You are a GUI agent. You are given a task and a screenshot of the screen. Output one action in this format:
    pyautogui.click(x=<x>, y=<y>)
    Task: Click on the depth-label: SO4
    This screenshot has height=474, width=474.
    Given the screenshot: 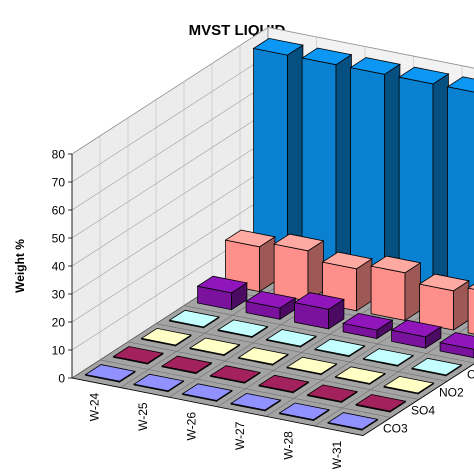 What is the action you would take?
    pyautogui.click(x=423, y=411)
    